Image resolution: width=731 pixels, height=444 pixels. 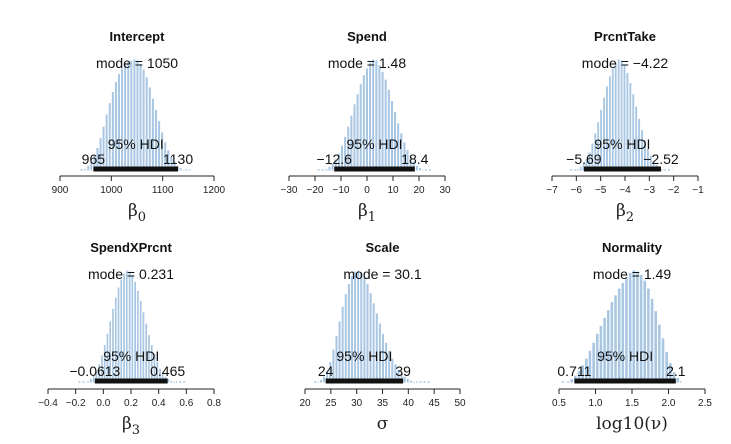 I want to click on mode-label: mode = 1.49, so click(x=632, y=274).